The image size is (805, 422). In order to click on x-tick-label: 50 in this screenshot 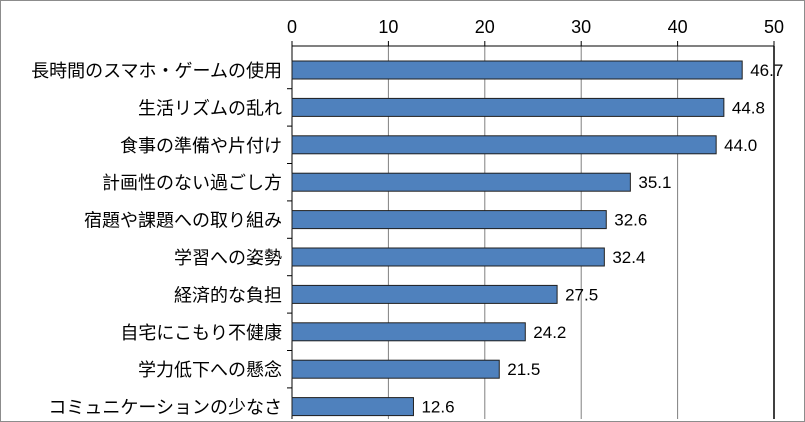, I will do `click(774, 27)`.